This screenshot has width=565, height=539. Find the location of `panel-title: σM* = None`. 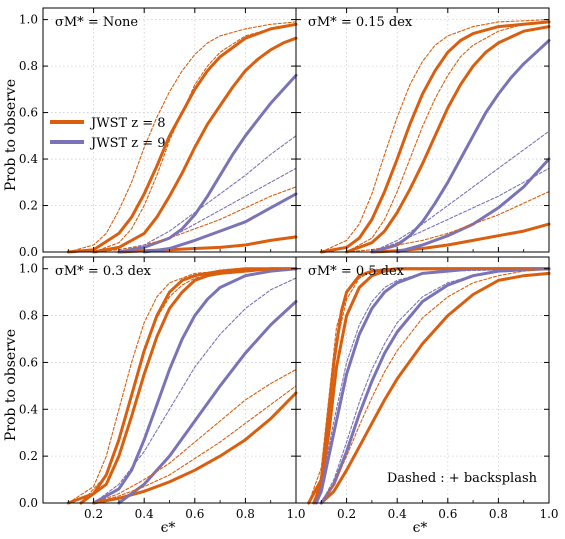

panel-title: σM* = None is located at coordinates (96, 22).